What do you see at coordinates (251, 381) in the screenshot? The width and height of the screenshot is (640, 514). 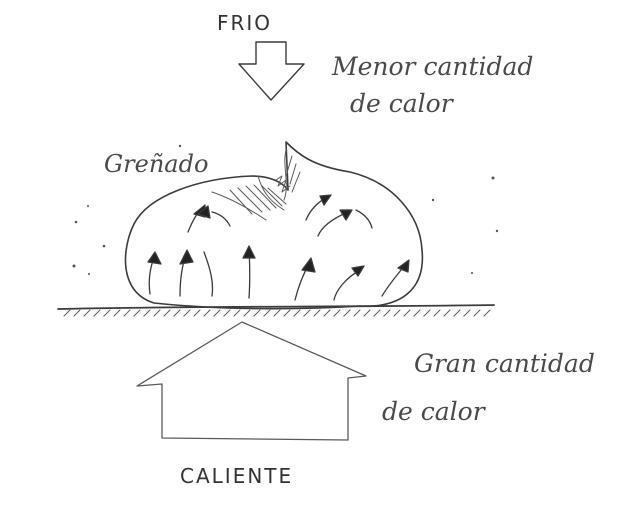 I see `heat-up-arrow` at bounding box center [251, 381].